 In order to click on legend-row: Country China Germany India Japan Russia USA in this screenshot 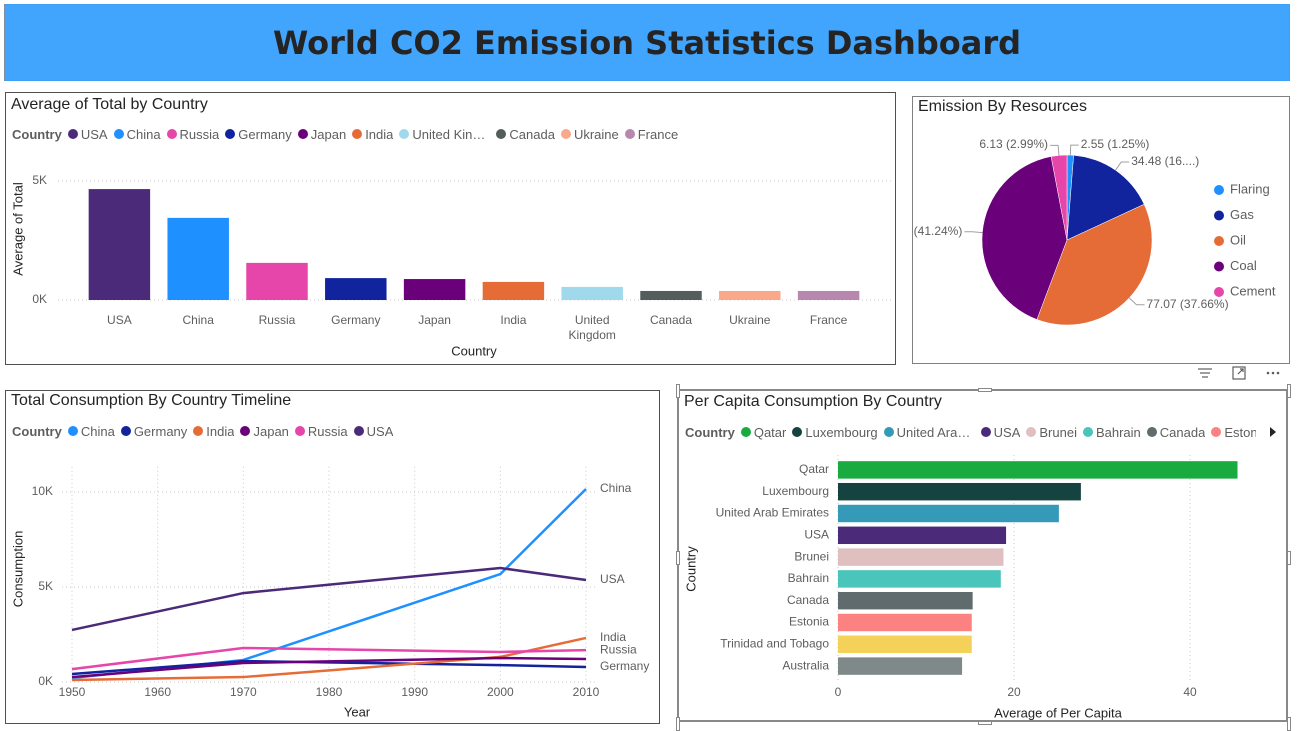, I will do `click(329, 431)`.